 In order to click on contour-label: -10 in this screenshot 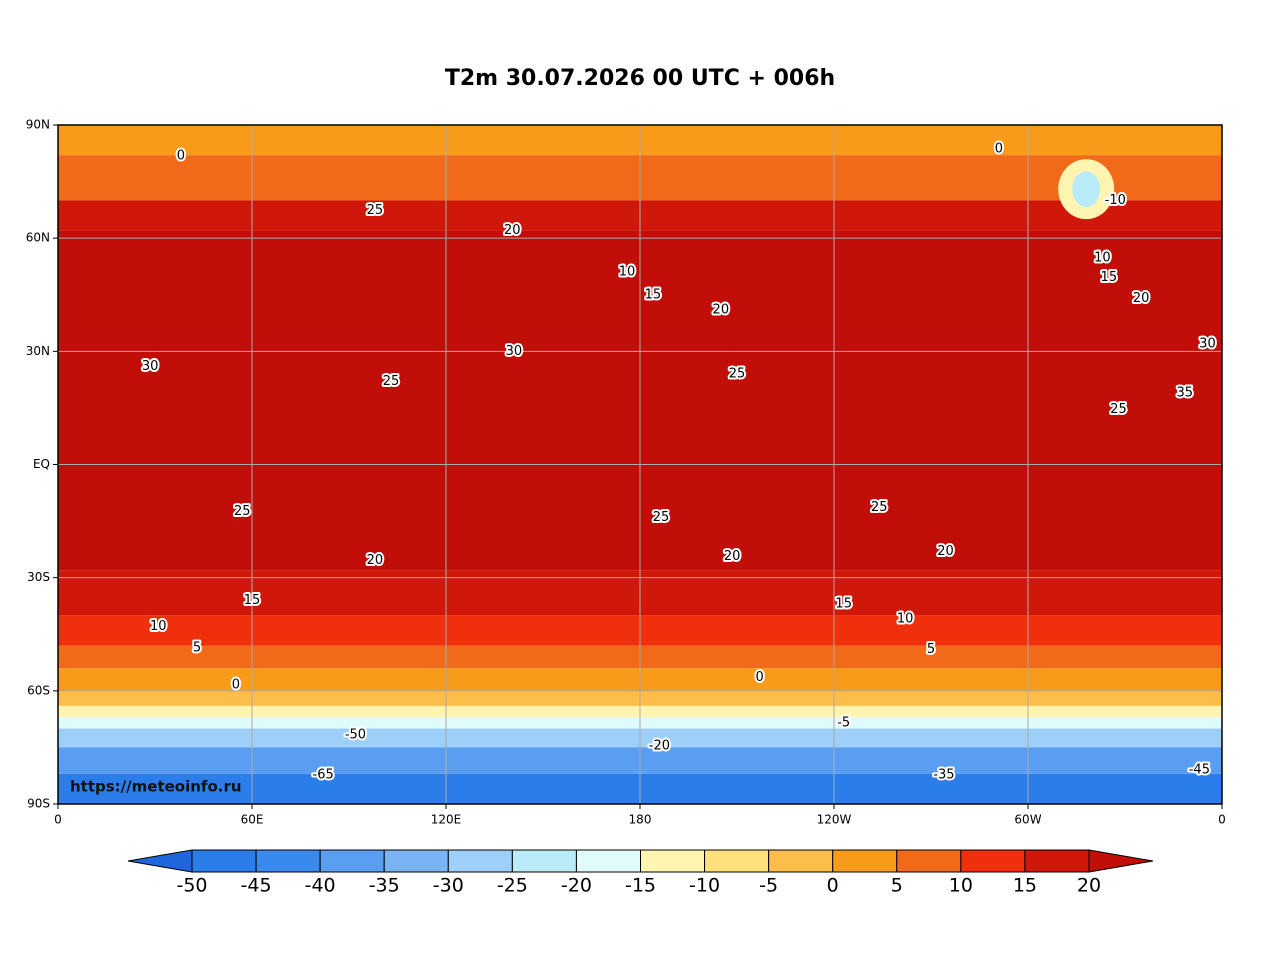, I will do `click(1115, 200)`.